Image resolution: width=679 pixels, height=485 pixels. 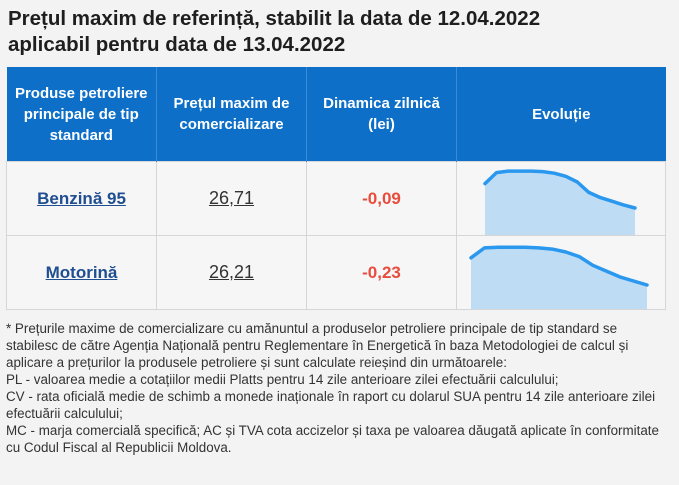 I want to click on price-cell: 26,71, so click(x=231, y=198).